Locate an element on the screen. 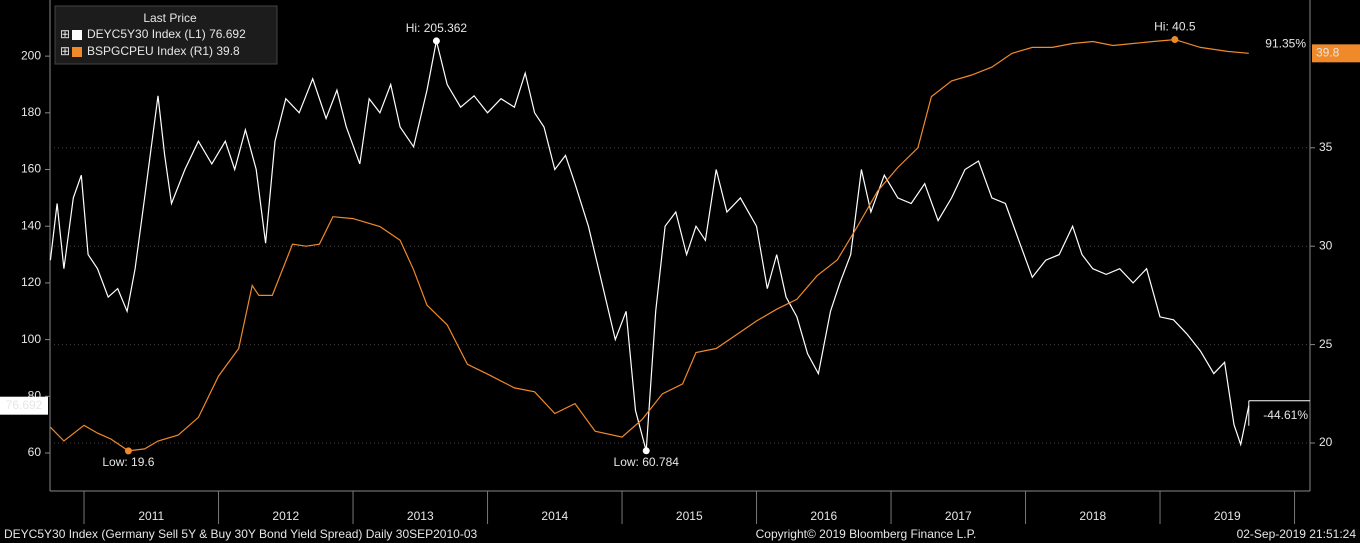 Image resolution: width=1360 pixels, height=543 pixels. footer-center: Copyright© 2019 Bloomberg Finance L.P. is located at coordinates (866, 534).